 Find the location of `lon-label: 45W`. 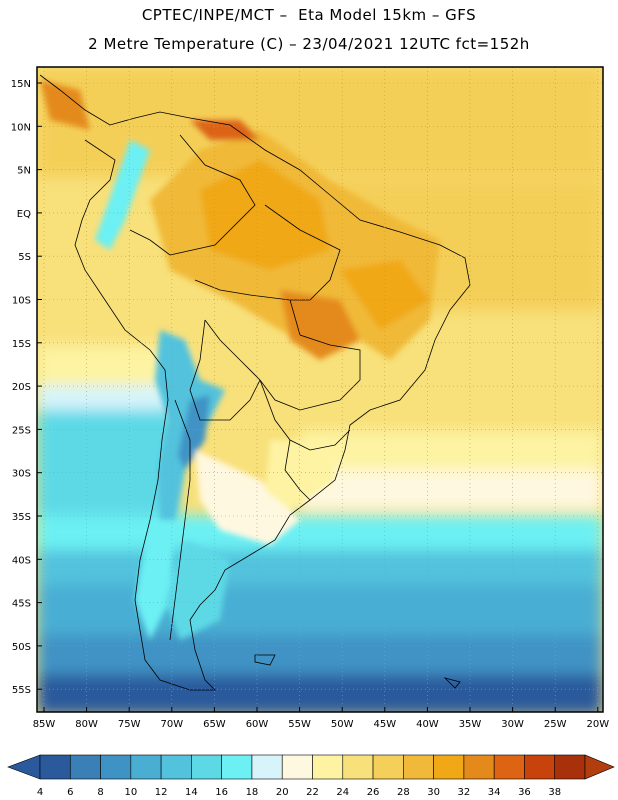

lon-label: 45W is located at coordinates (384, 724).